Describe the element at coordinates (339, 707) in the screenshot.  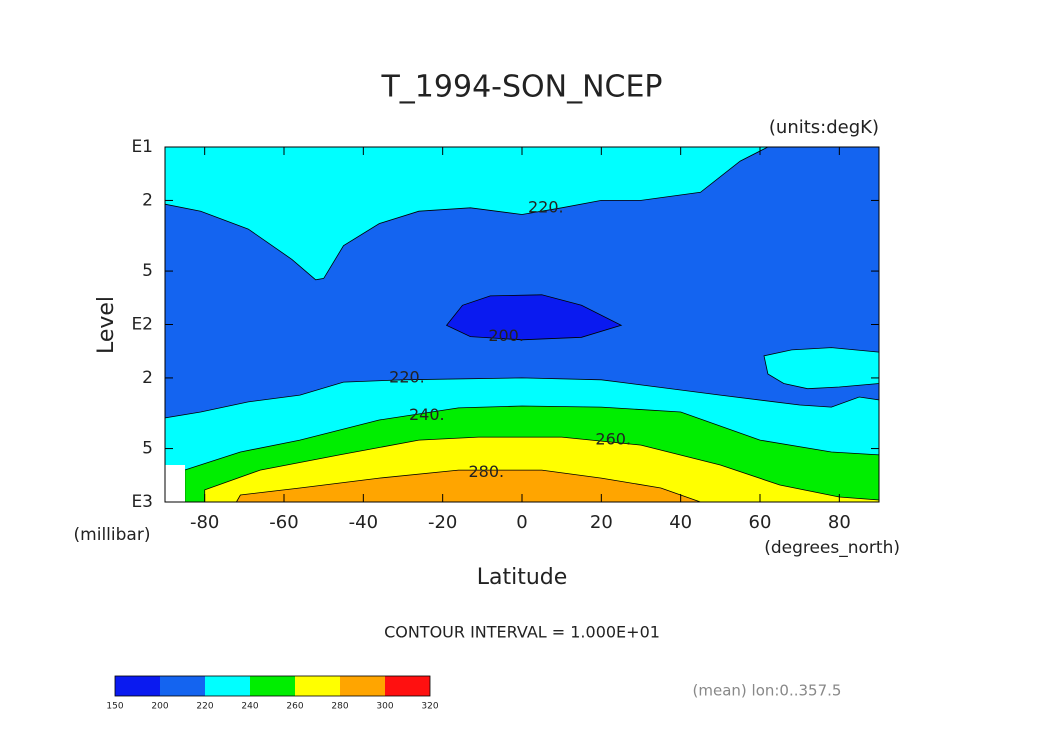
I see `colorbar-label: 280` at that location.